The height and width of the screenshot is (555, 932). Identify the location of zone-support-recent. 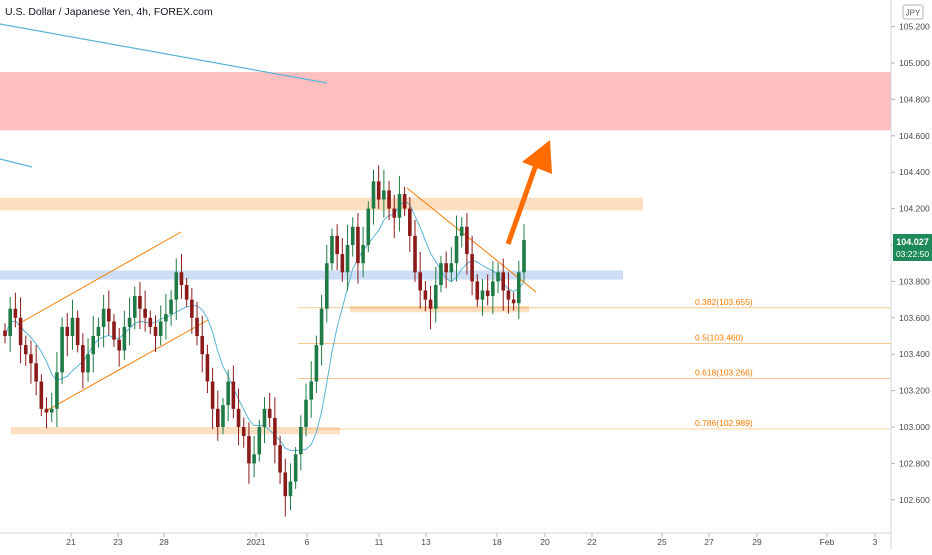
(439, 309).